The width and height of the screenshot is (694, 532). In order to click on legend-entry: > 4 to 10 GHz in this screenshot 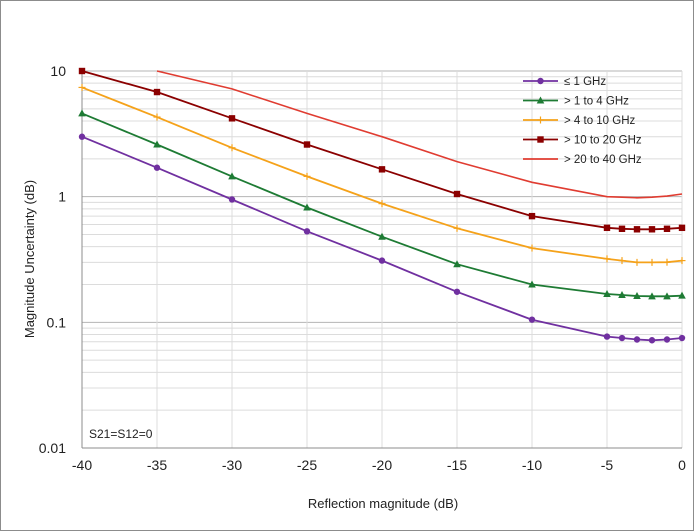, I will do `click(579, 121)`.